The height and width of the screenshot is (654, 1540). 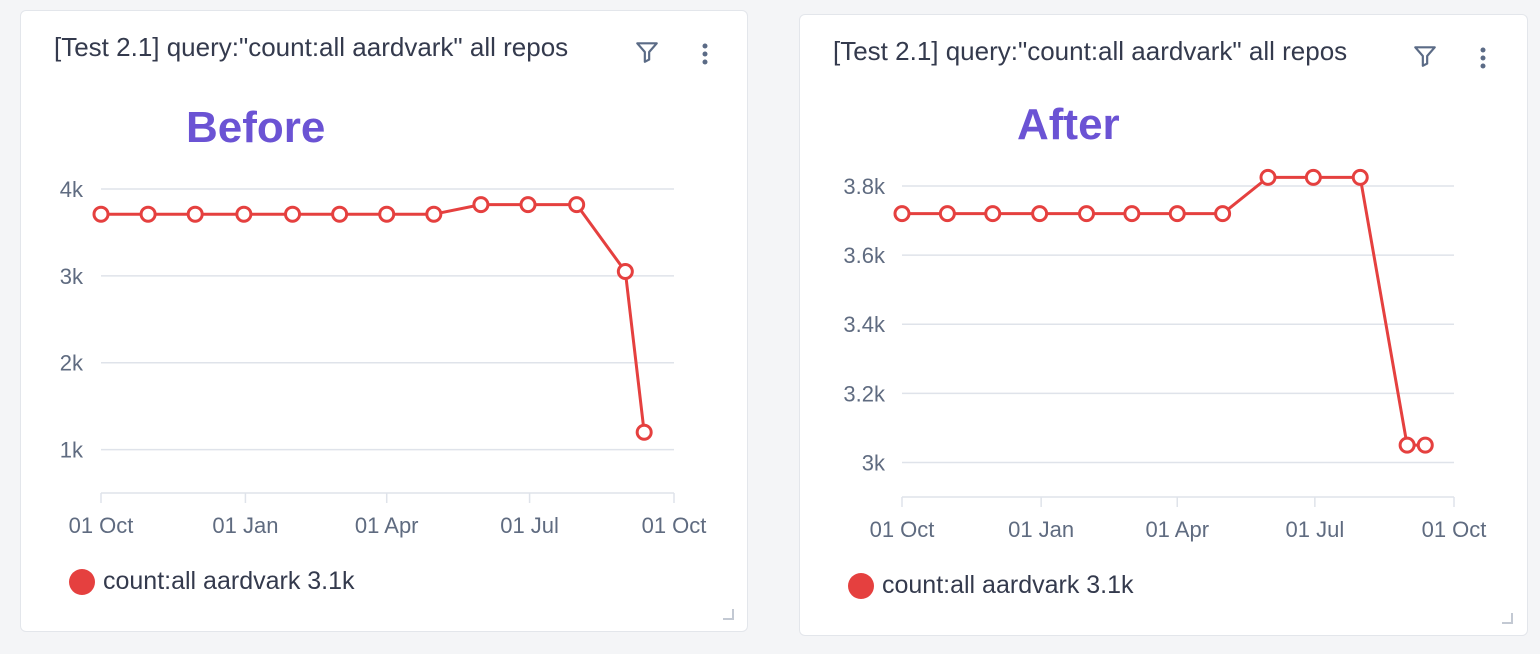 I want to click on before-annotation: Before, so click(x=256, y=127).